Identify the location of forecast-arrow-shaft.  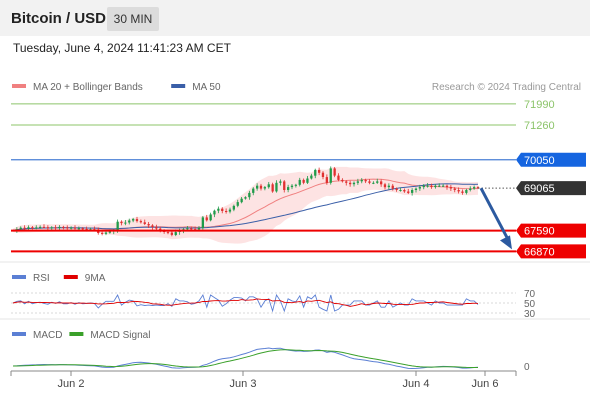
(495, 215).